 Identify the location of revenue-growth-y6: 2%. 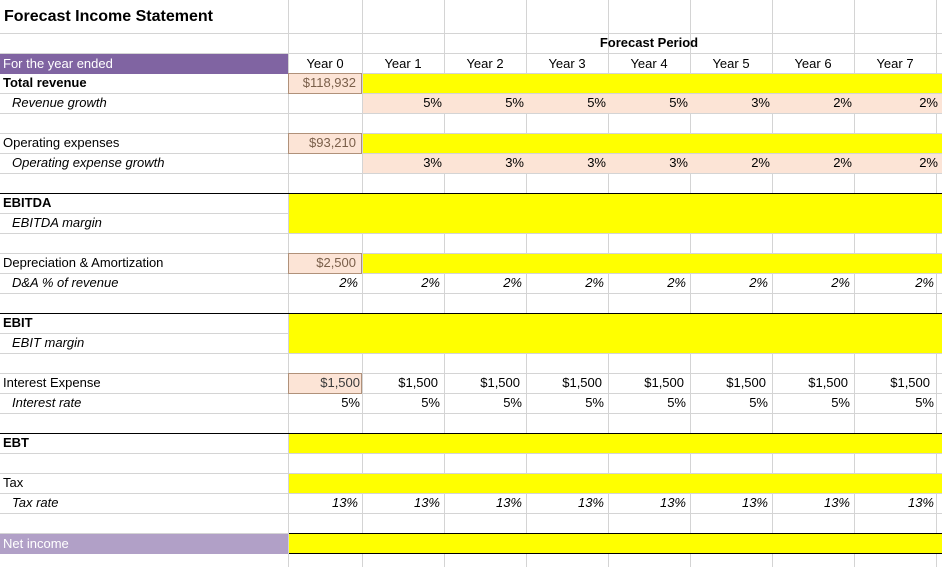
(842, 102).